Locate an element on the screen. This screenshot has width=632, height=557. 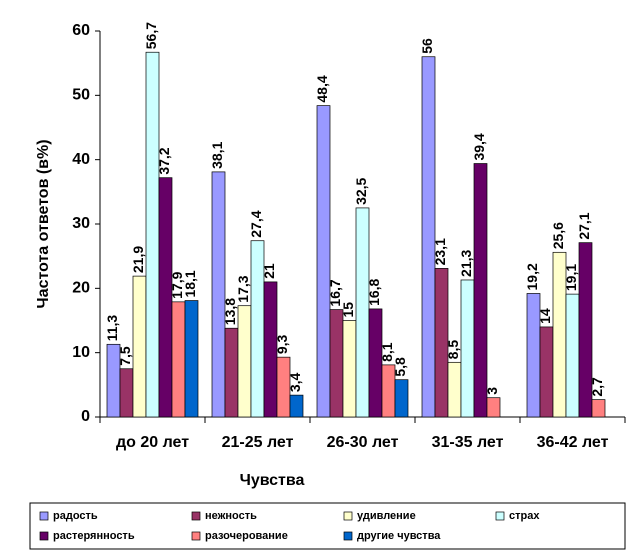
value-label: 19,2 is located at coordinates (532, 276).